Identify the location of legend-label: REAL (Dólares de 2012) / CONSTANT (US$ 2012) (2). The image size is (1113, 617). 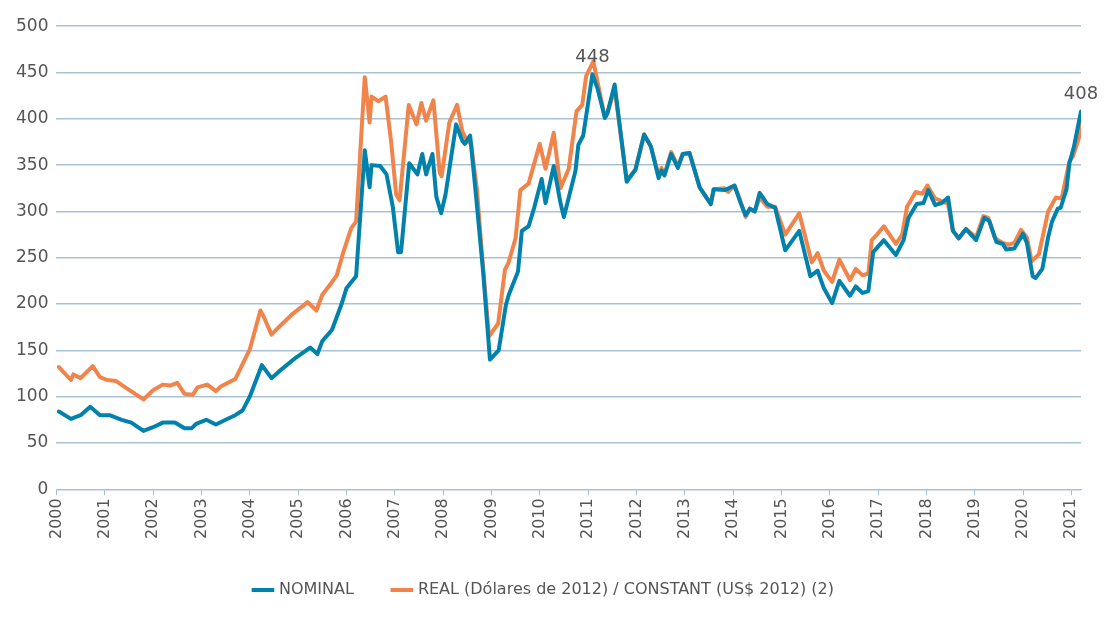
(626, 589).